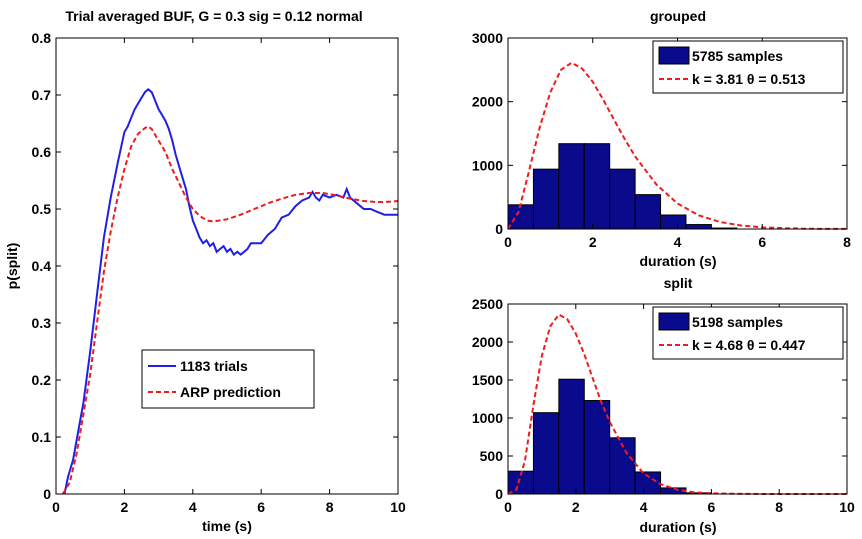 The width and height of the screenshot is (862, 539). Describe the element at coordinates (125, 507) in the screenshot. I see `main-xtick-label: 2` at that location.